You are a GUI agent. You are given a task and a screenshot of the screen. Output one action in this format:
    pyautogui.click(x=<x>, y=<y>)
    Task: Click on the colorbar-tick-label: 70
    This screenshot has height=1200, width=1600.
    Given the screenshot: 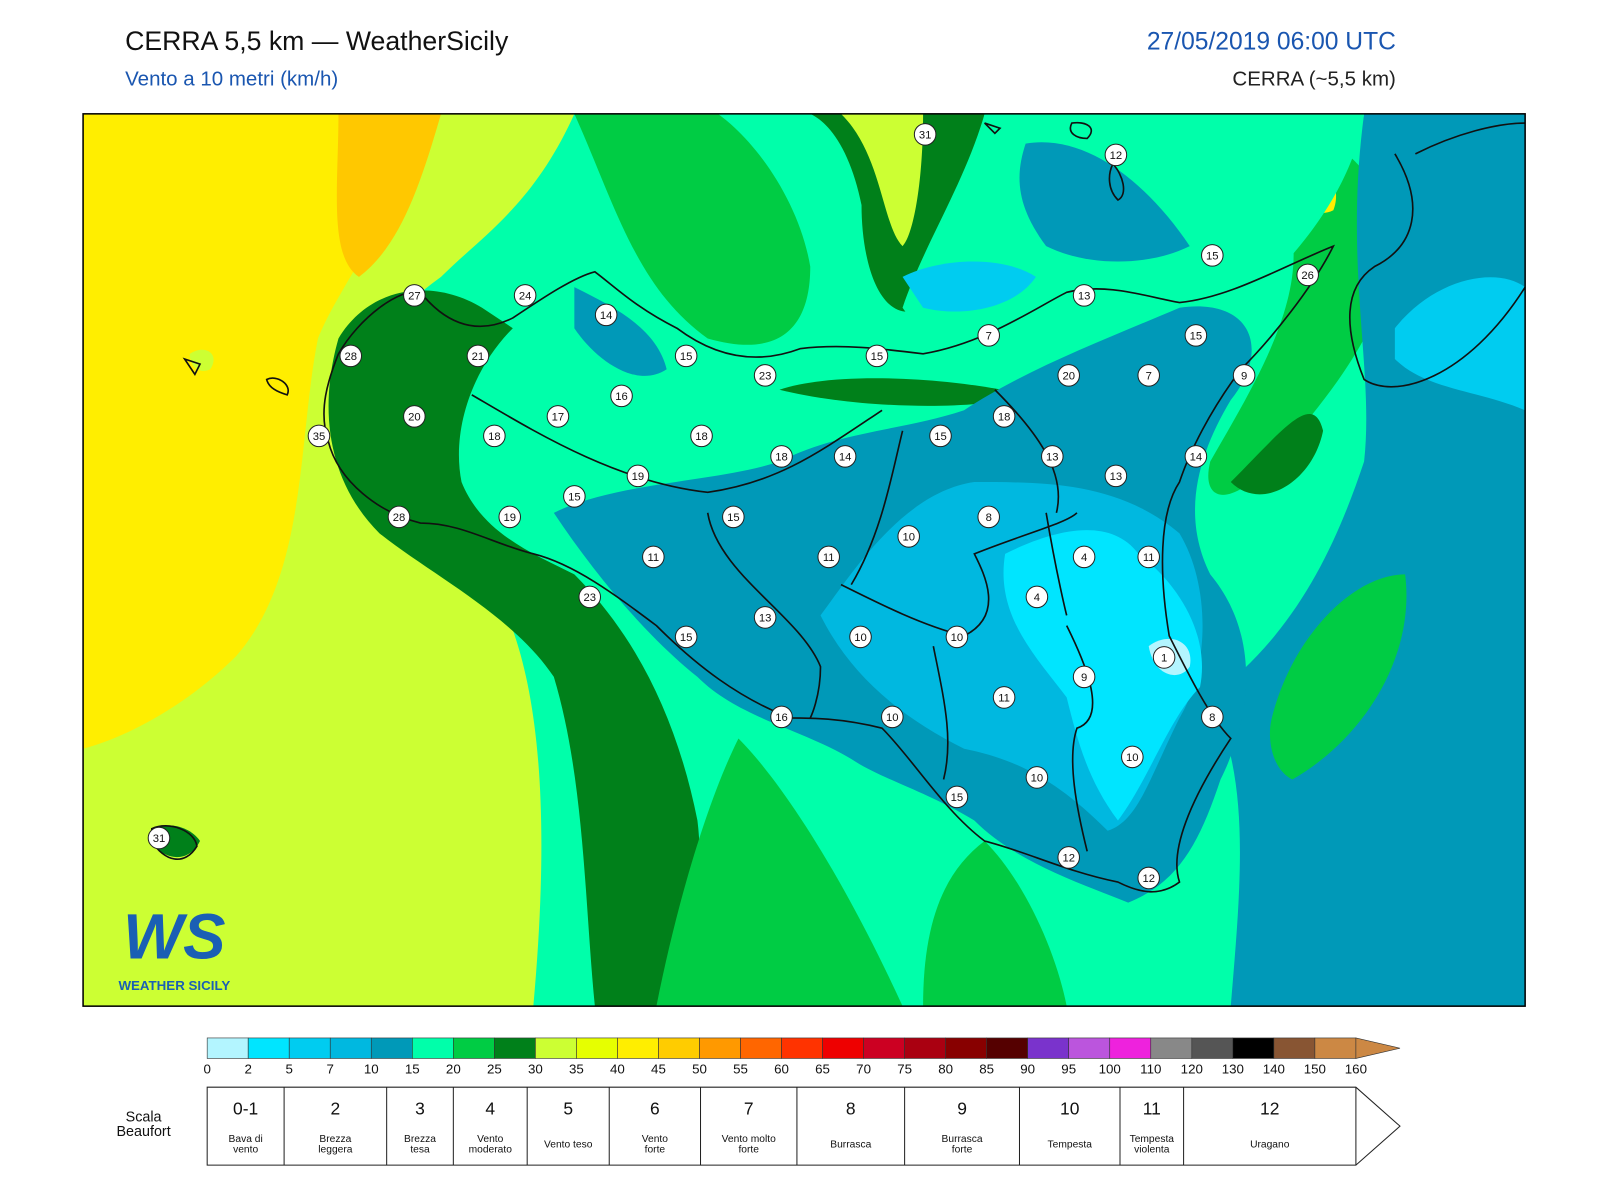 What is the action you would take?
    pyautogui.click(x=863, y=1068)
    